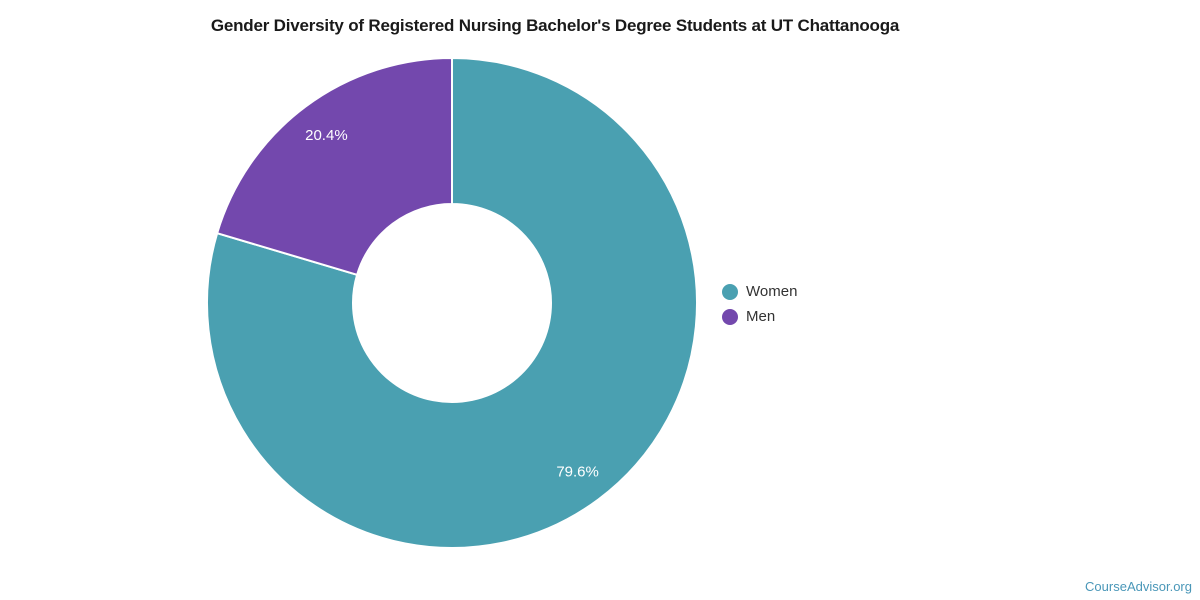 The width and height of the screenshot is (1200, 600). Describe the element at coordinates (577, 472) in the screenshot. I see `slice-percent-label-women: 79.6%` at that location.